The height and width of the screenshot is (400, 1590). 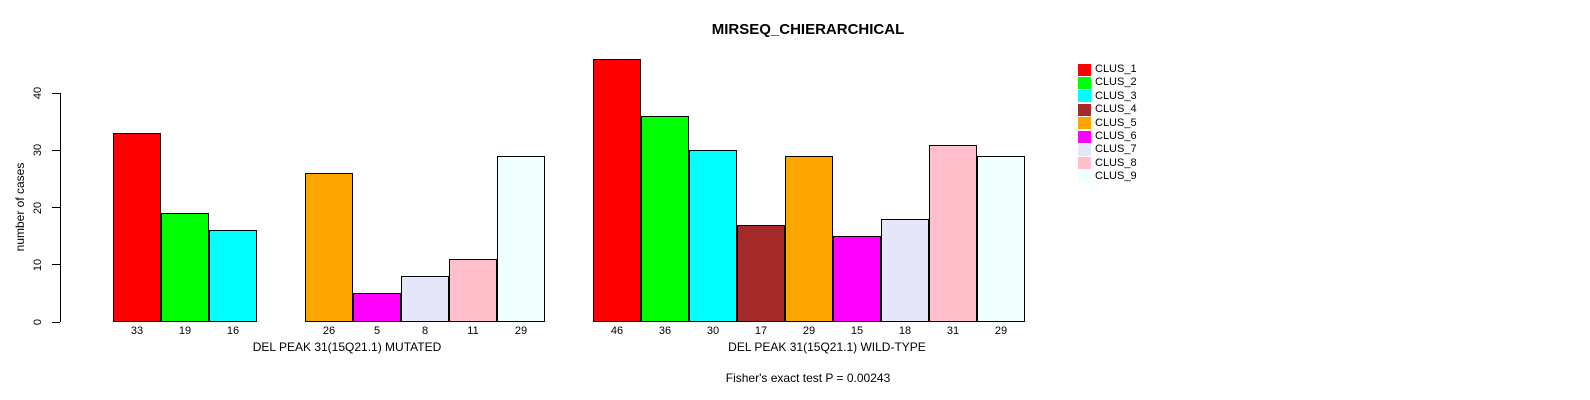 What do you see at coordinates (185, 331) in the screenshot?
I see `bar-value-label: 19` at bounding box center [185, 331].